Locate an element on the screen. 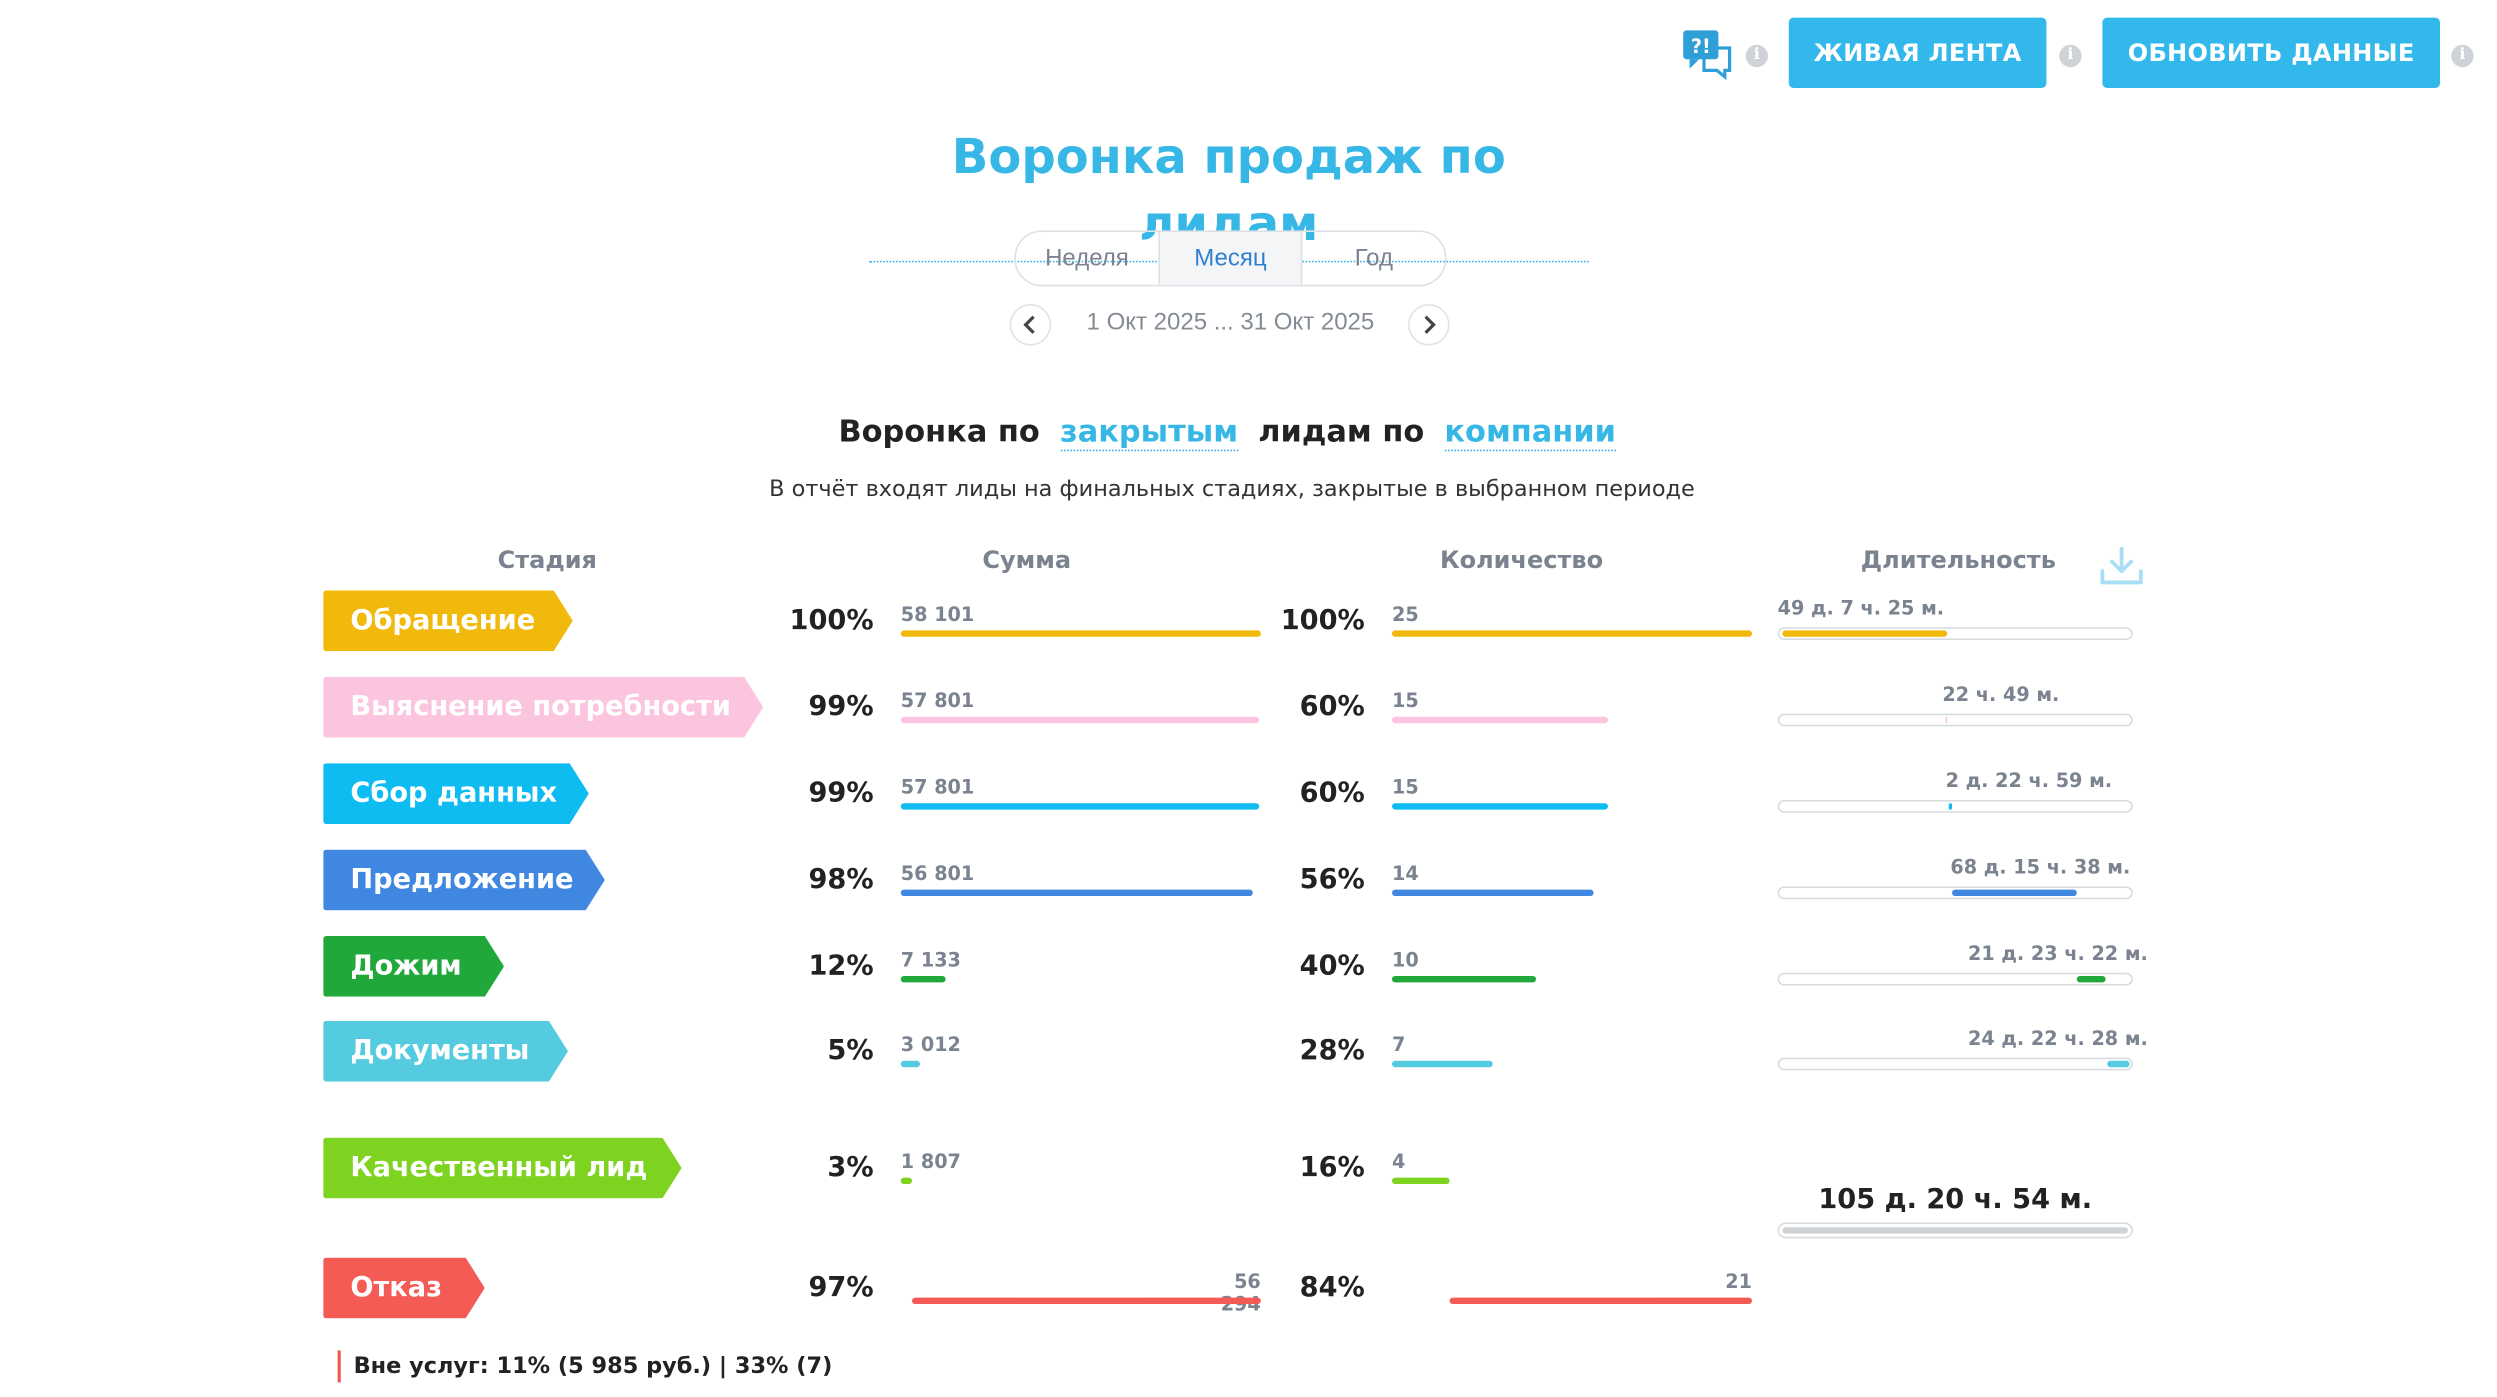 The width and height of the screenshot is (2497, 1397). stage-tag: Отказ is located at coordinates (404, 1288).